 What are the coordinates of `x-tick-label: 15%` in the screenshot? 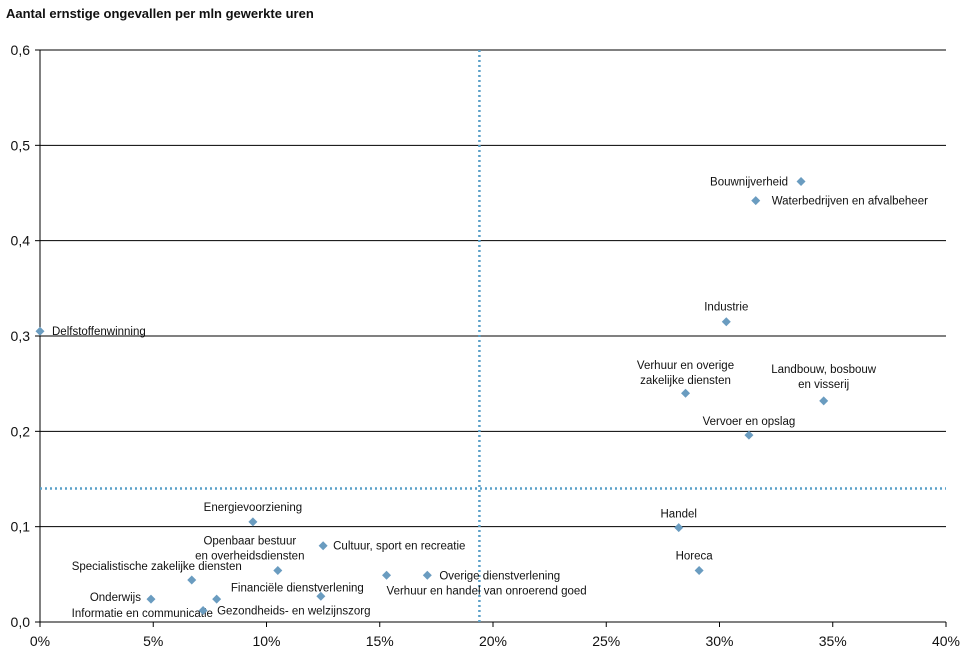 It's located at (380, 641).